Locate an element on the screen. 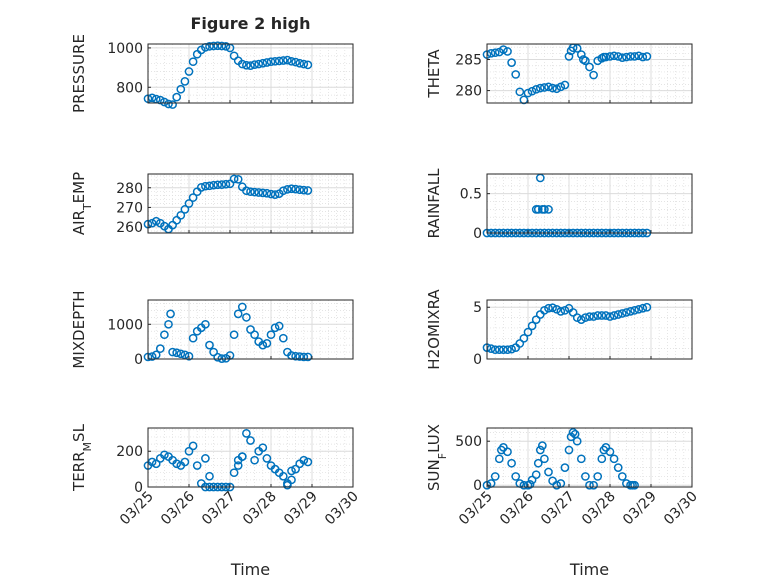  y-axis-label: TERRMSL is located at coordinates (82, 457).